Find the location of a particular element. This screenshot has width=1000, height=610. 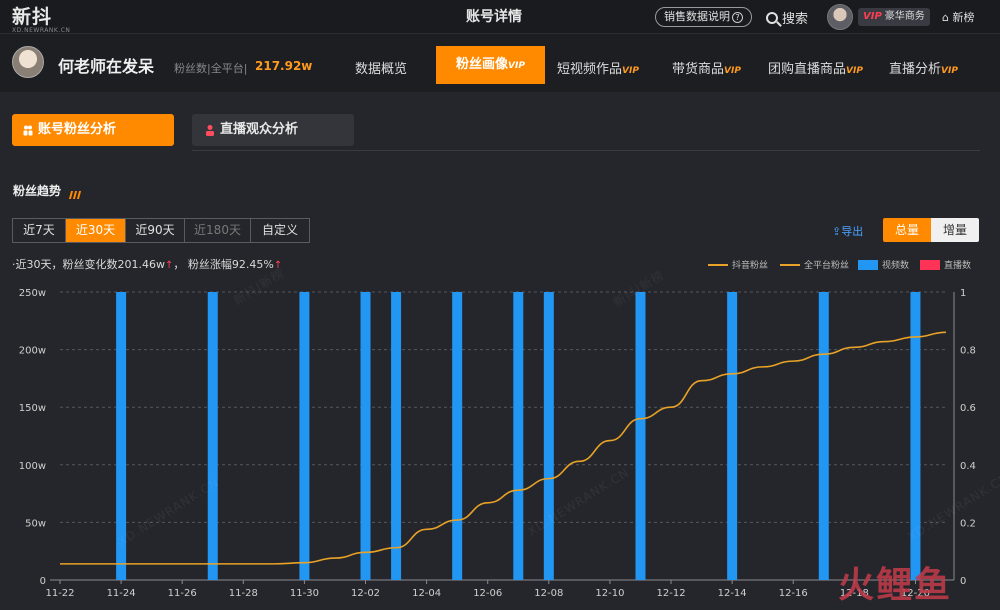

nav-fans-profile: 粉丝画像VIP is located at coordinates (490, 65).